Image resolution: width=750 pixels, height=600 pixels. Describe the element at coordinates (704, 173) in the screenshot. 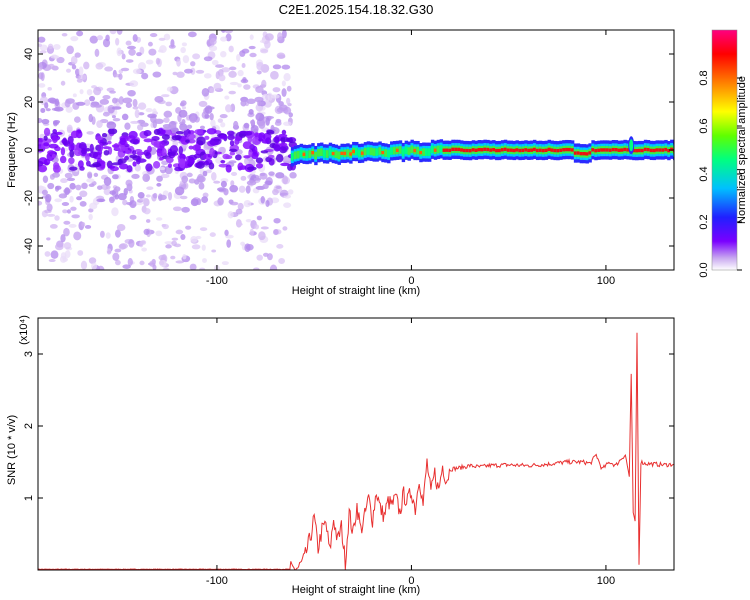

I see `colorbar-tick-label: 0.4` at that location.